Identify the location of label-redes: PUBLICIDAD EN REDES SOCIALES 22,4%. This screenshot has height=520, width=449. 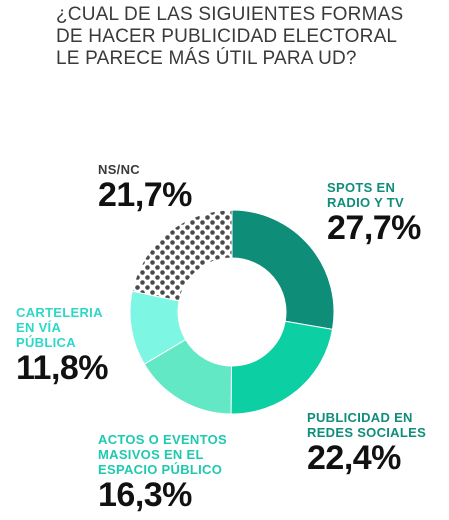
(366, 443).